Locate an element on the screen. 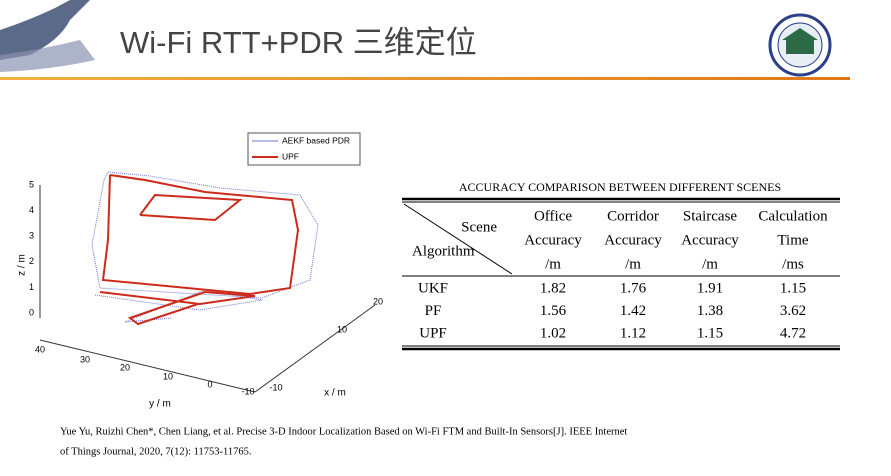 This screenshot has width=891, height=476. column-header: Calculation is located at coordinates (793, 216).